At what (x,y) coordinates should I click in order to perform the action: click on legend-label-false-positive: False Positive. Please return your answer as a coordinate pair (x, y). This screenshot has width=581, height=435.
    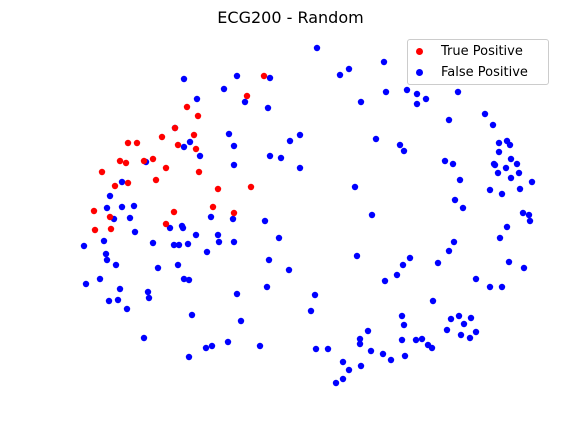
    Looking at the image, I should click on (484, 72).